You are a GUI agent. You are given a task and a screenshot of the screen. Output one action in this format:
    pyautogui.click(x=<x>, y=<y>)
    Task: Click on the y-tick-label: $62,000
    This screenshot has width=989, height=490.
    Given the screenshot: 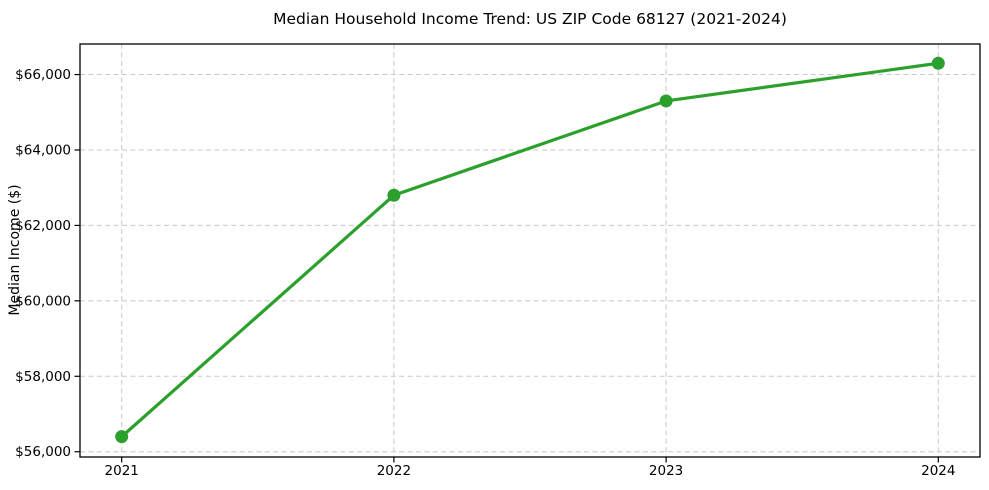 What is the action you would take?
    pyautogui.click(x=43, y=226)
    